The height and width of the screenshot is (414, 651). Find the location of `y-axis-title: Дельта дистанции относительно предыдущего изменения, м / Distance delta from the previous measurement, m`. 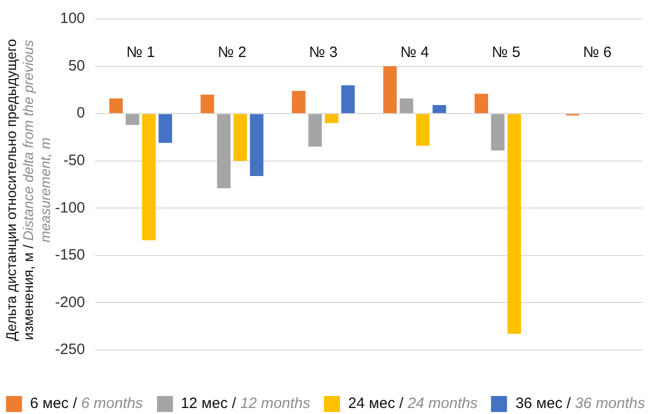

y-axis-title: Дельта дистанции относительно предыдущего изменения, м / Distance delta from the previous measurement, m is located at coordinates (28, 190).